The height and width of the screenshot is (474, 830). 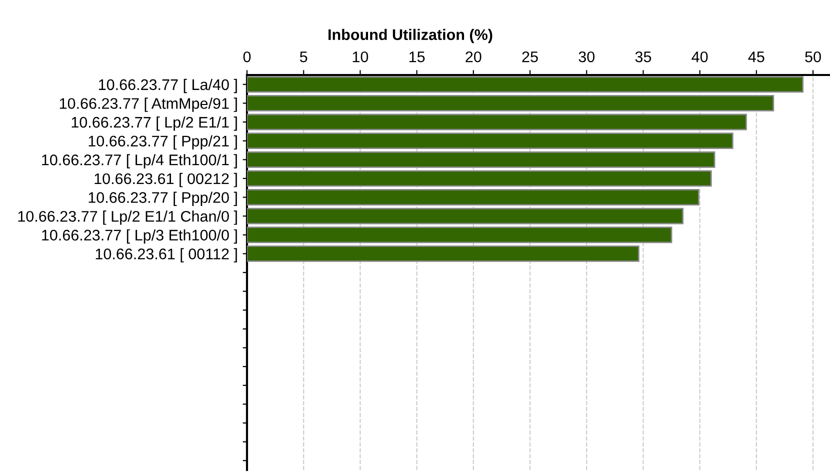 What do you see at coordinates (417, 57) in the screenshot?
I see `x-tick-label: 15` at bounding box center [417, 57].